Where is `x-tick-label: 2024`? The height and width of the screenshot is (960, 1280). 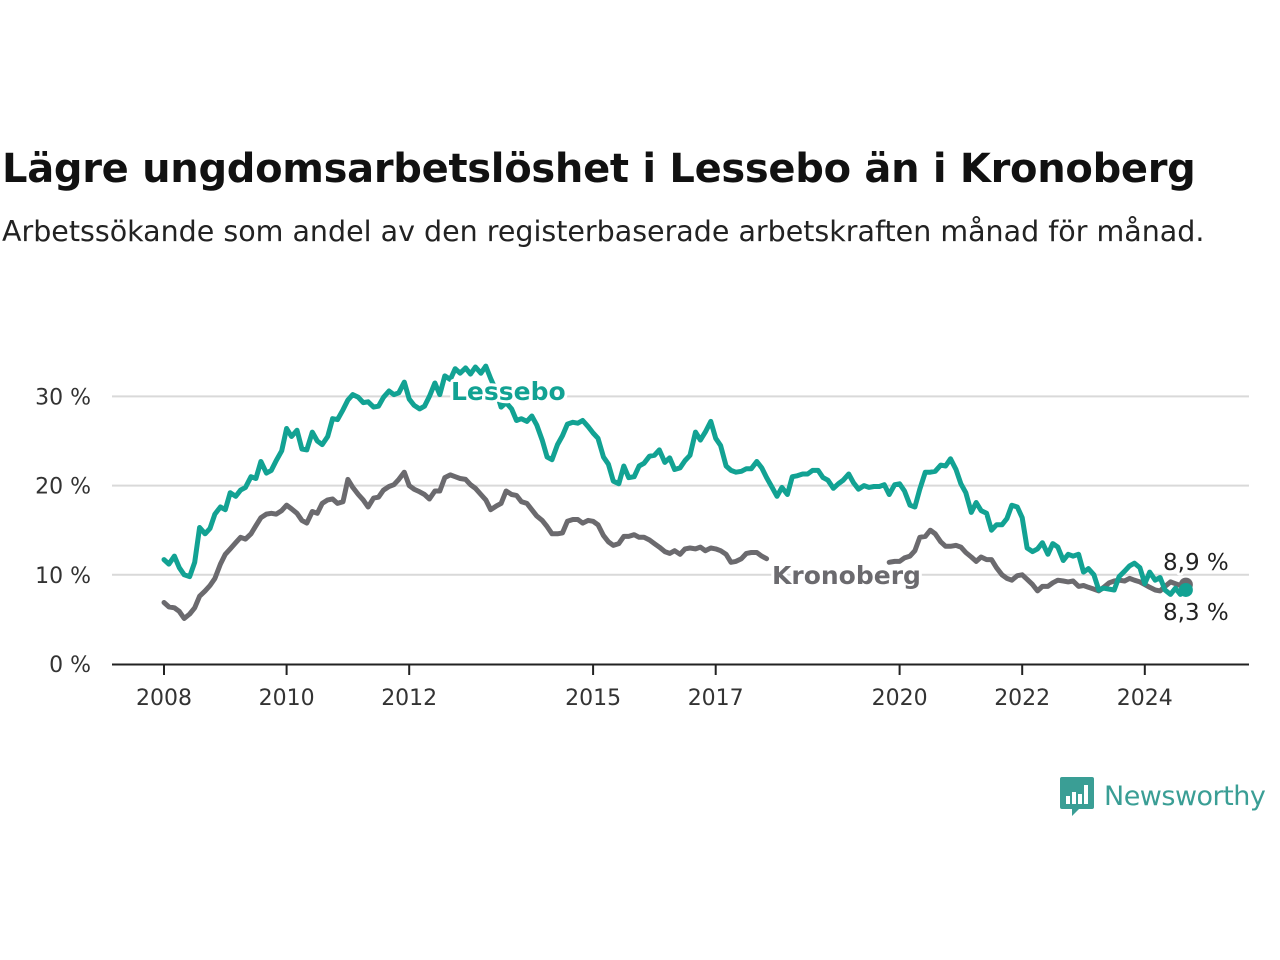
x-tick-label: 2024 is located at coordinates (1145, 698).